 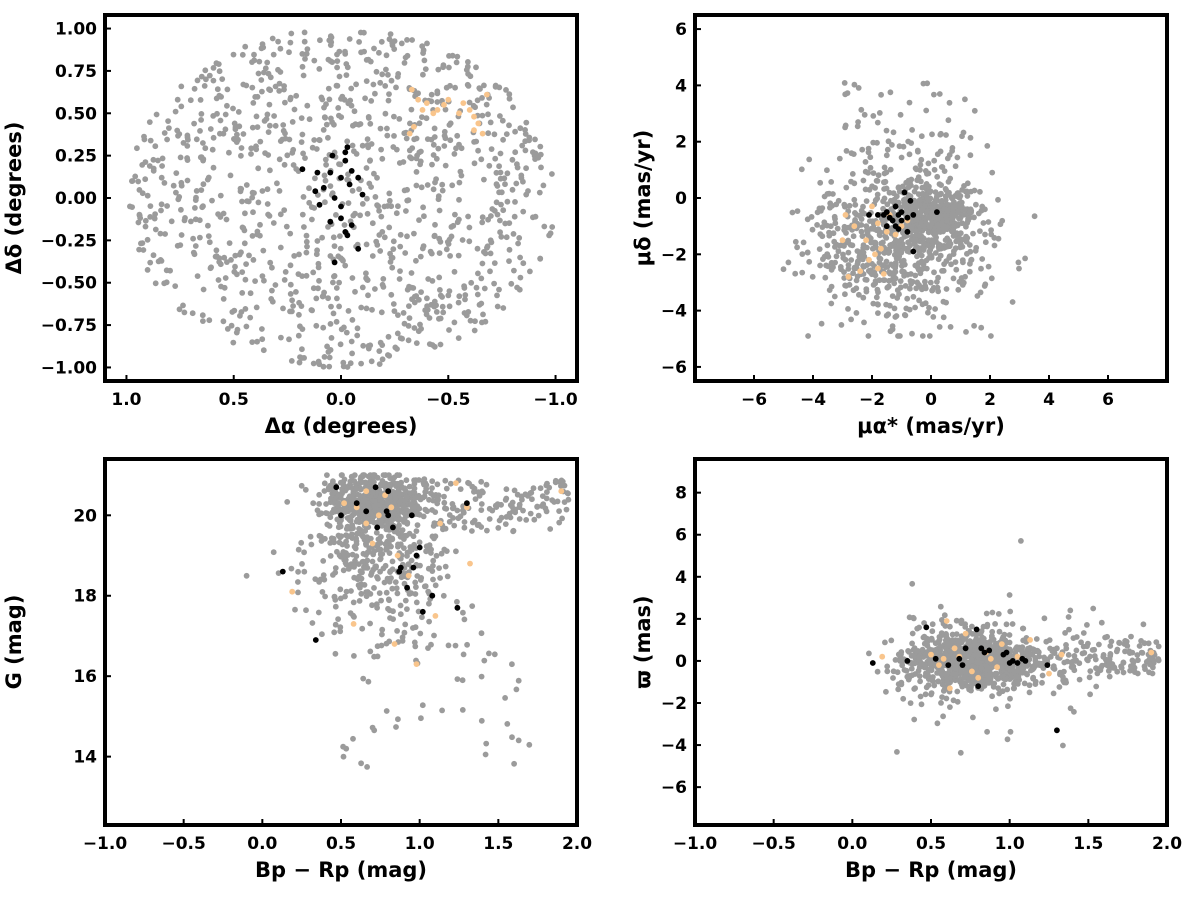 What do you see at coordinates (643, 198) in the screenshot?
I see `y-axis-label: μδ (mas/yr)` at bounding box center [643, 198].